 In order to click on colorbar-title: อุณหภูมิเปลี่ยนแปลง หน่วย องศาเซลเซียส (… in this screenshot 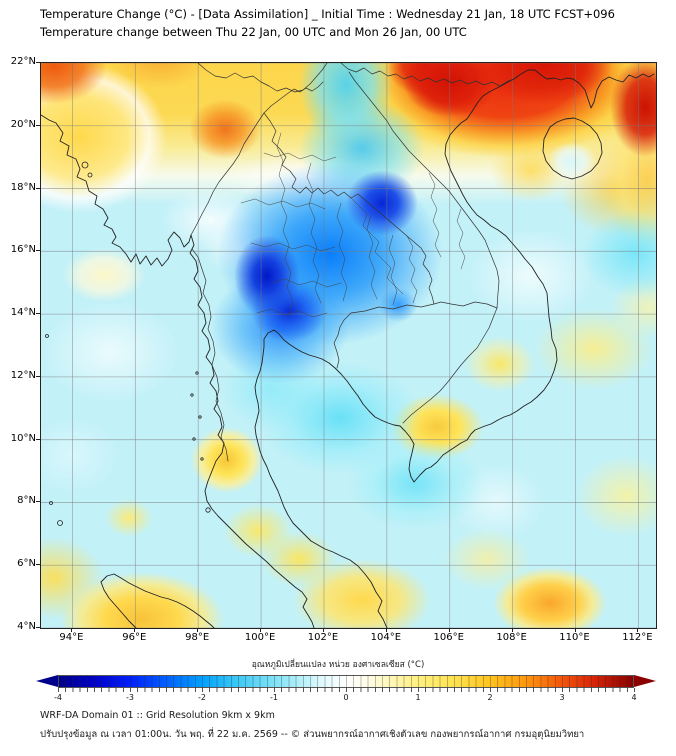, I will do `click(338, 665)`.